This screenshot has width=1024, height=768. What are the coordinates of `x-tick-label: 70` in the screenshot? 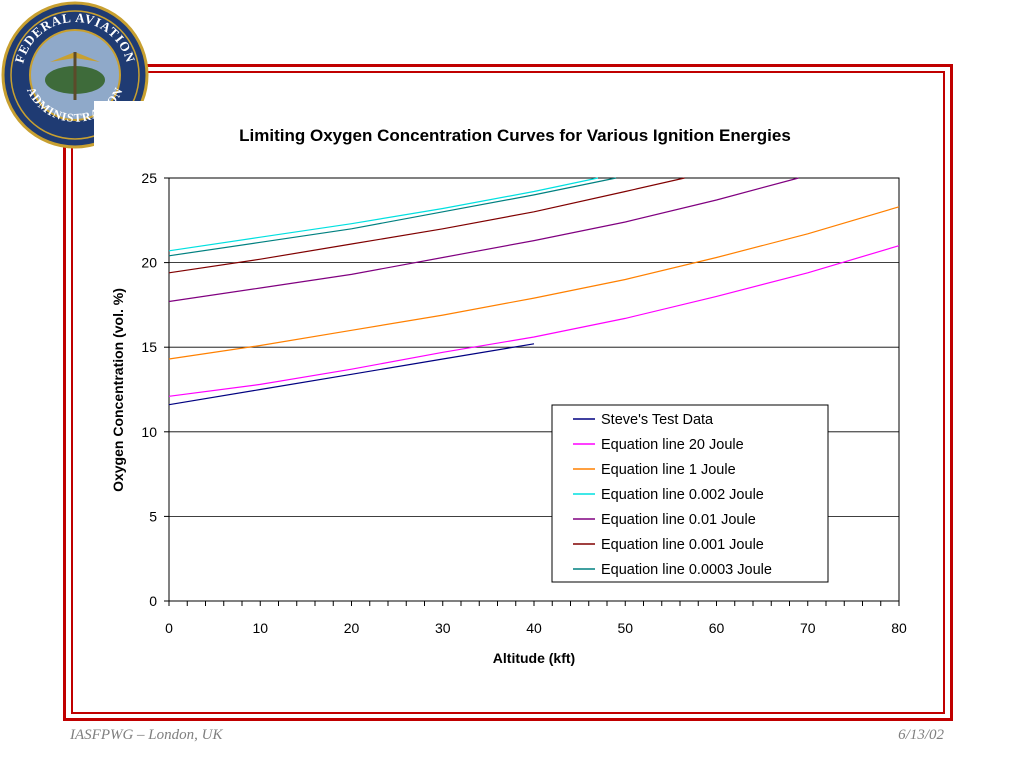 It's located at (808, 628).